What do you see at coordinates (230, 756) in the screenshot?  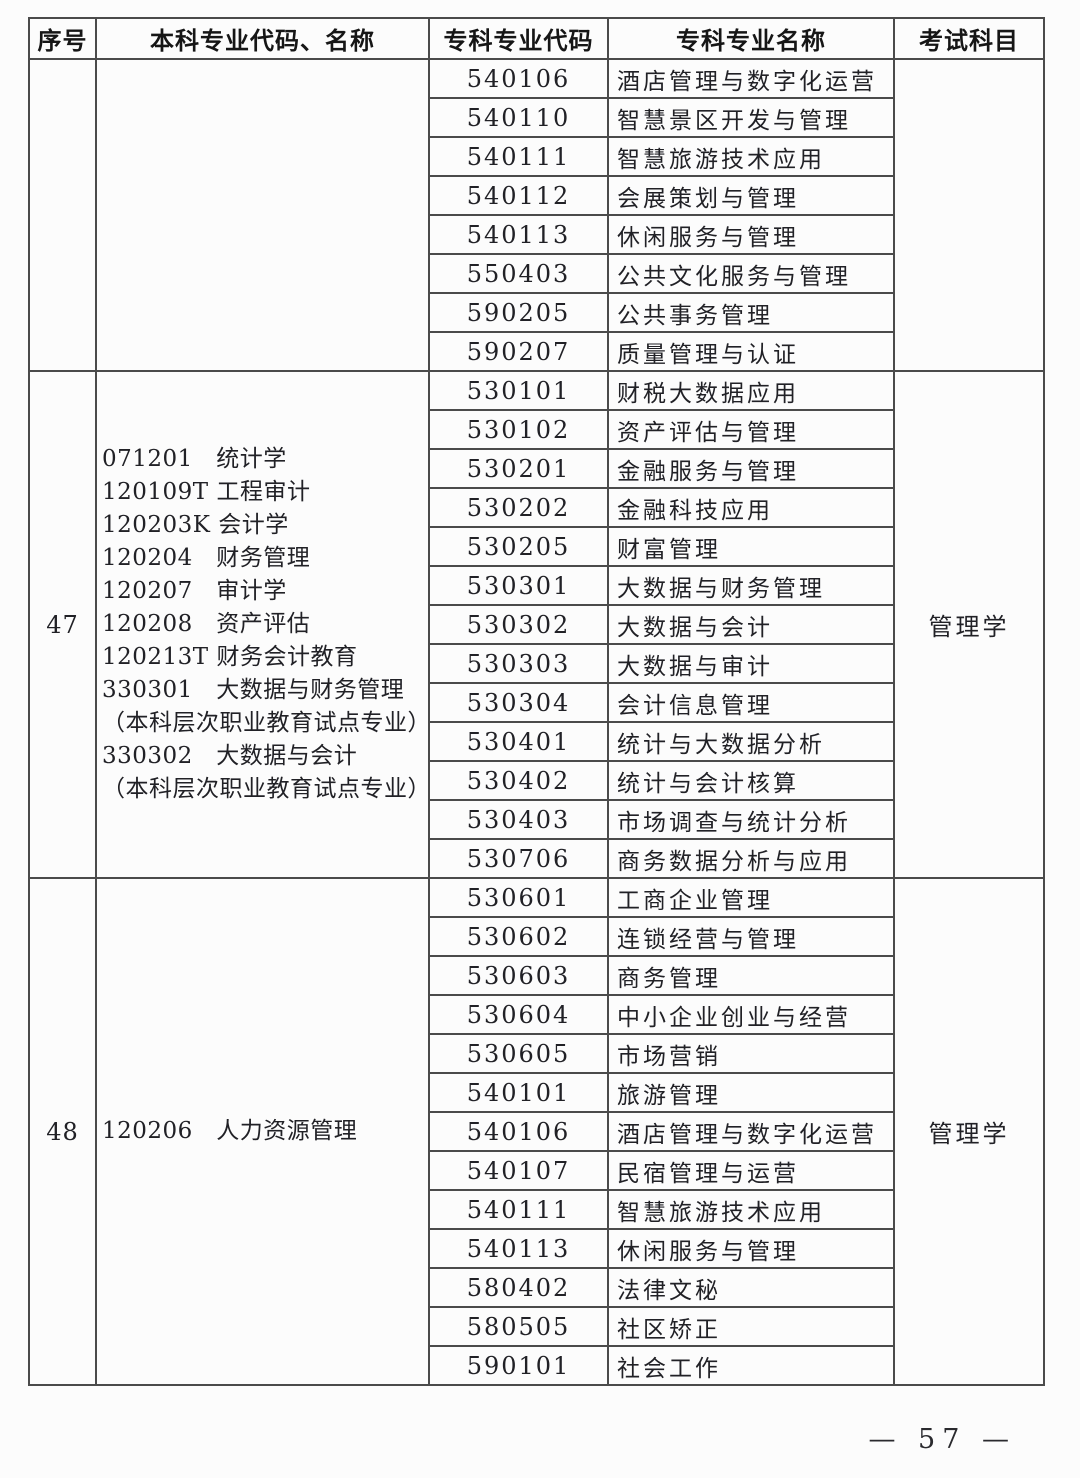 I see `undergrad-major-line: 330302 大数据与会计` at bounding box center [230, 756].